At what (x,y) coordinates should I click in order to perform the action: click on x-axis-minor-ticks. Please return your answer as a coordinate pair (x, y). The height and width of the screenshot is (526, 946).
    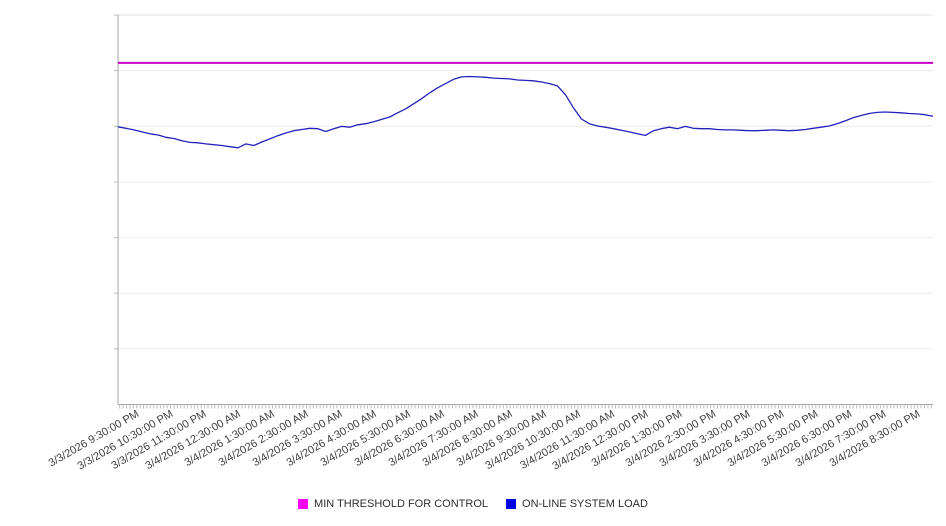
    Looking at the image, I should click on (525, 406).